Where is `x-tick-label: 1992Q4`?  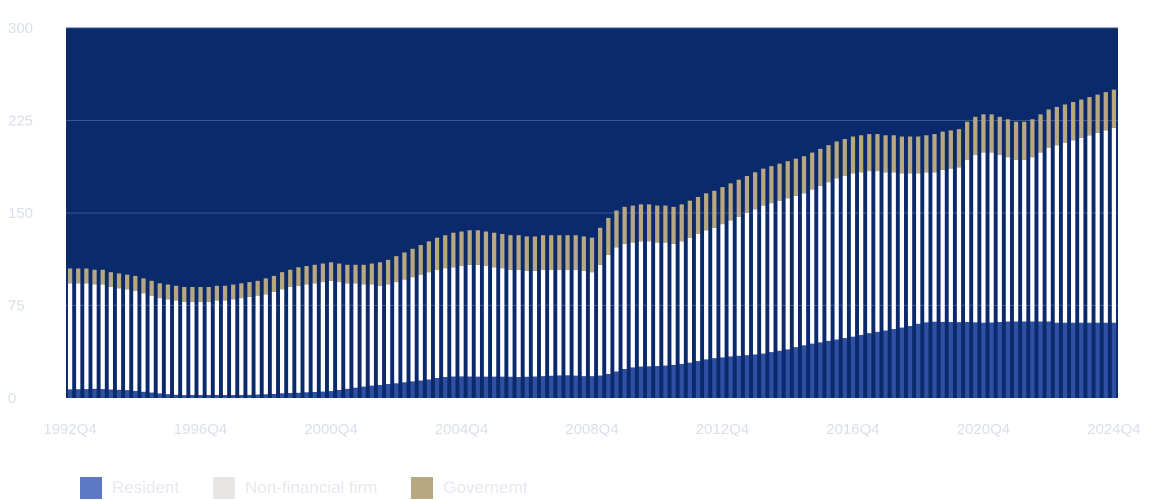
x-tick-label: 1992Q4 is located at coordinates (69, 429).